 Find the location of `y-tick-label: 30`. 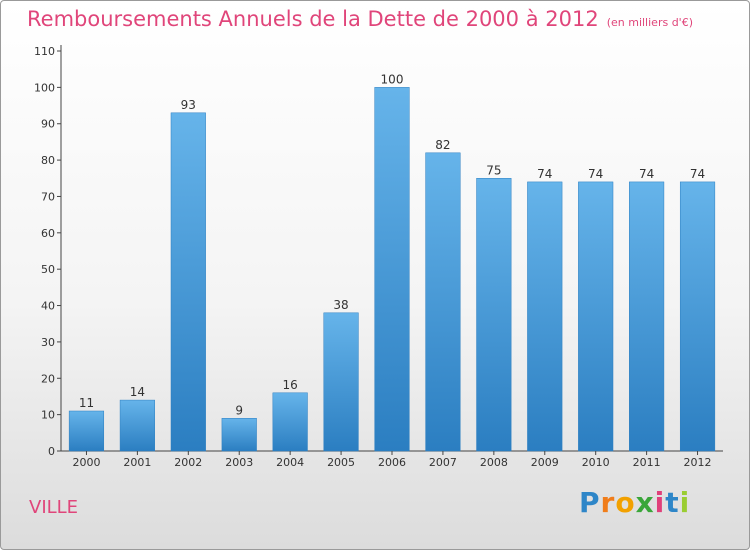

y-tick-label: 30 is located at coordinates (48, 342).